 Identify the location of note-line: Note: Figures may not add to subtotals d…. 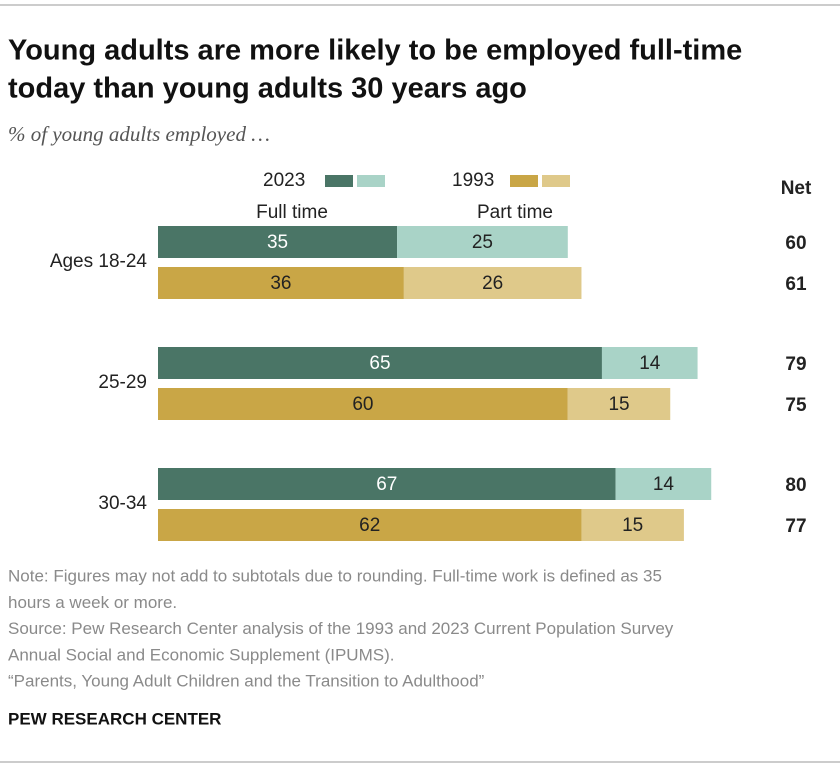
(335, 575).